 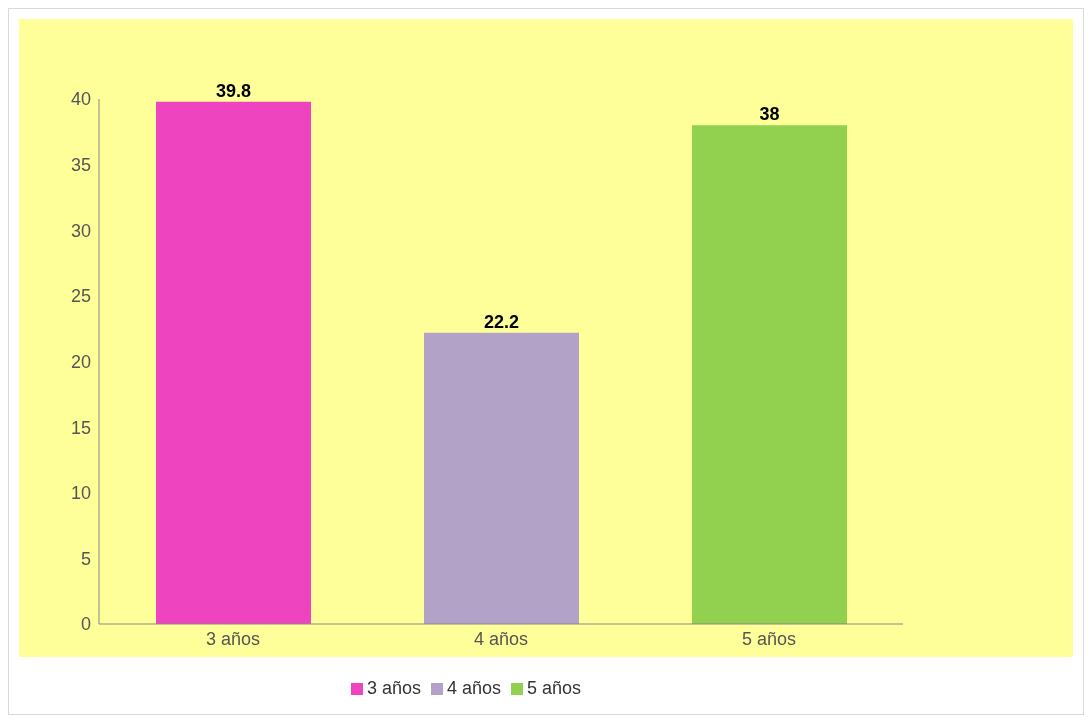 I want to click on y-tick-label: 0, so click(x=85, y=624).